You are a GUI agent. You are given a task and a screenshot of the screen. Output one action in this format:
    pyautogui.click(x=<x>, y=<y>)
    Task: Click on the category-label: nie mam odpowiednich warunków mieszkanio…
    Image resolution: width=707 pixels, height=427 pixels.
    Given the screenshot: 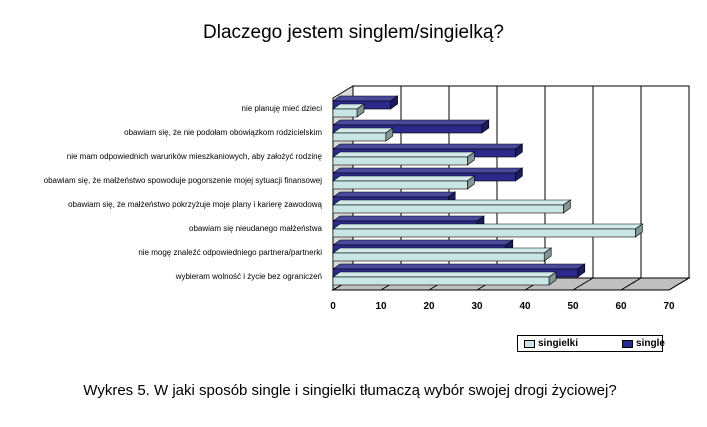 What is the action you would take?
    pyautogui.click(x=195, y=156)
    